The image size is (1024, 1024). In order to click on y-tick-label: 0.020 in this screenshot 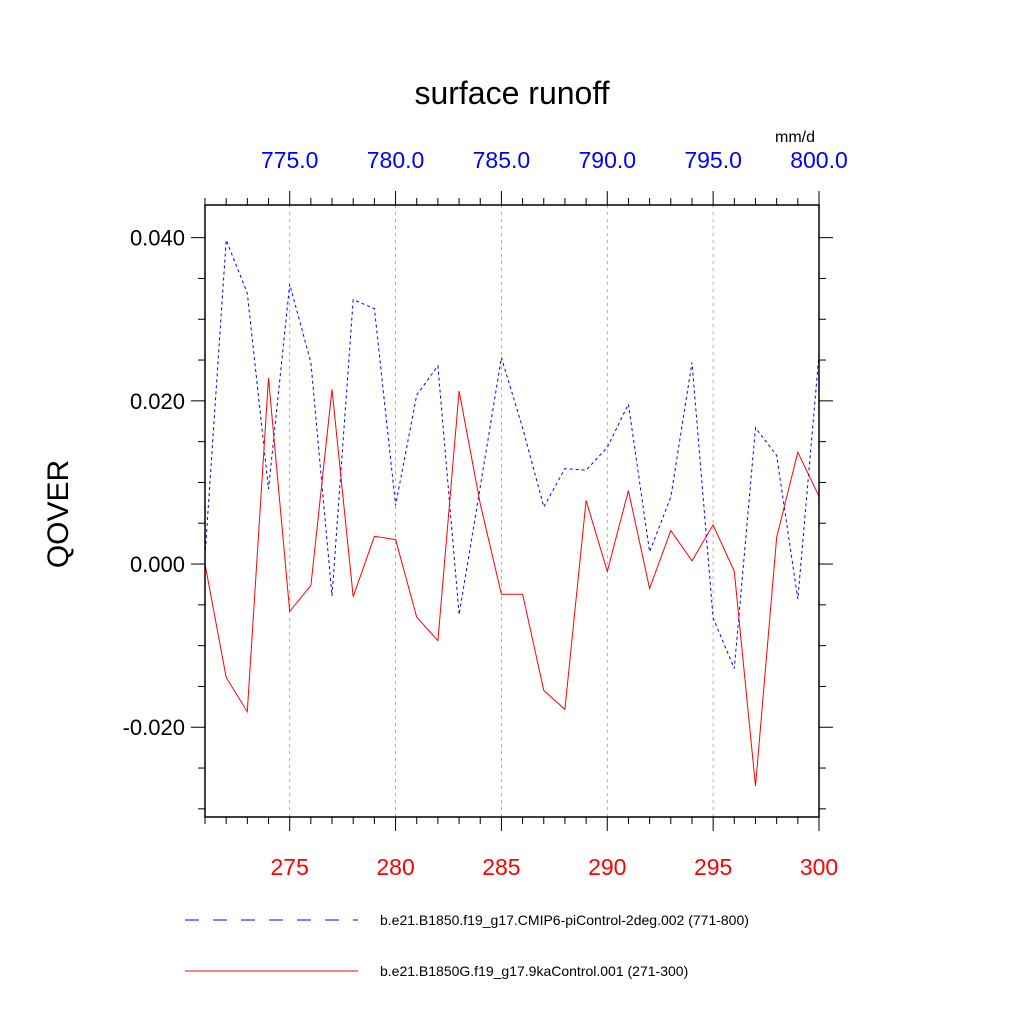, I will do `click(157, 401)`.